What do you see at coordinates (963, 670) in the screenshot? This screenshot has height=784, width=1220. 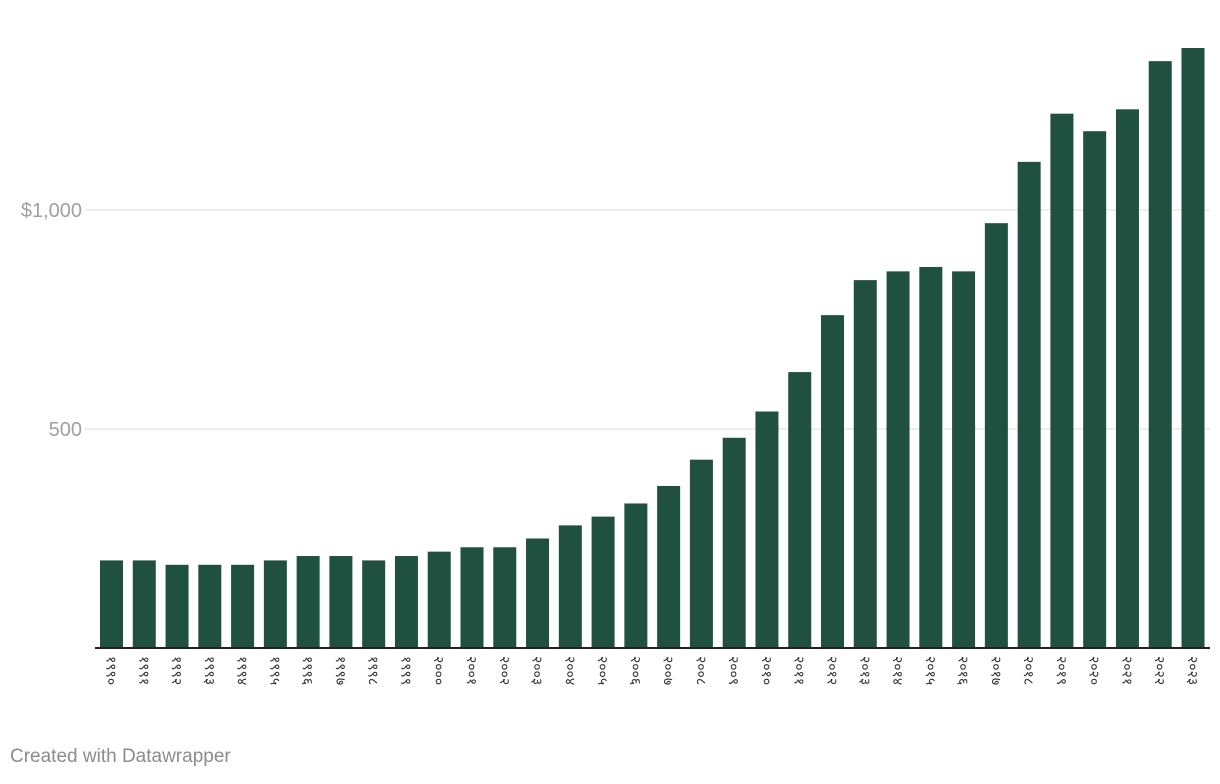 I see `x-tick-label: २०१६` at bounding box center [963, 670].